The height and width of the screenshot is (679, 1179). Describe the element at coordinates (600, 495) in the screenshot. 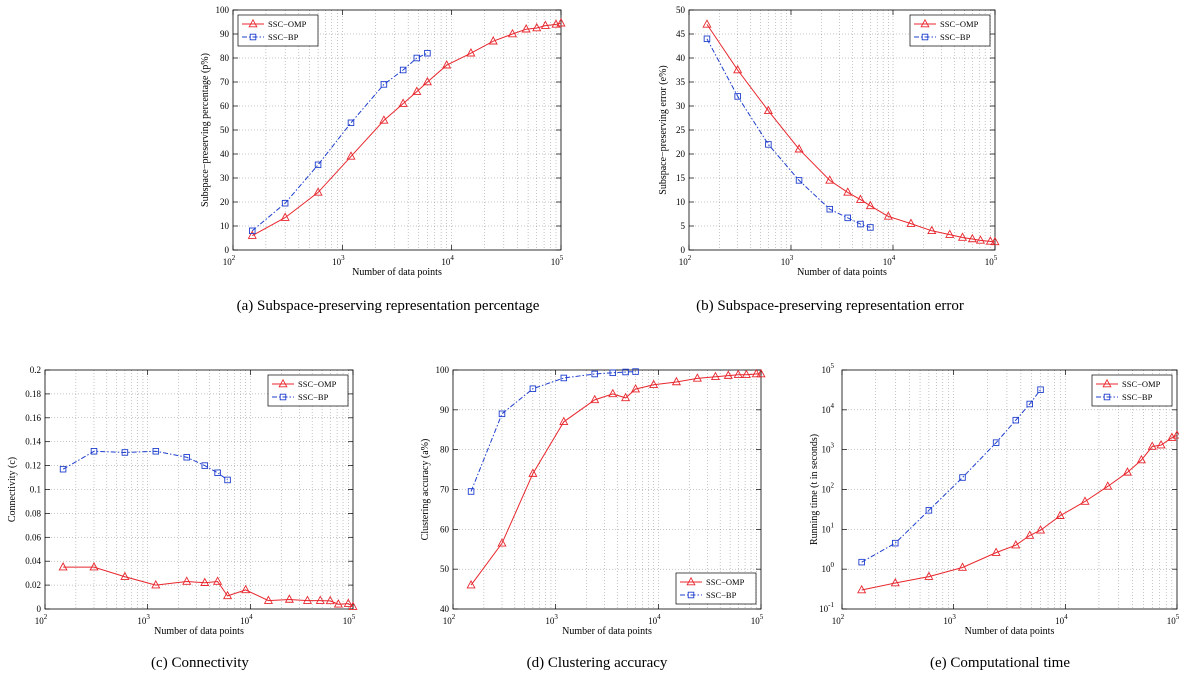

I see `ticks: 10² 10³ 10⁴ 10⁵ 40 50 60 70 80 90 100` at that location.